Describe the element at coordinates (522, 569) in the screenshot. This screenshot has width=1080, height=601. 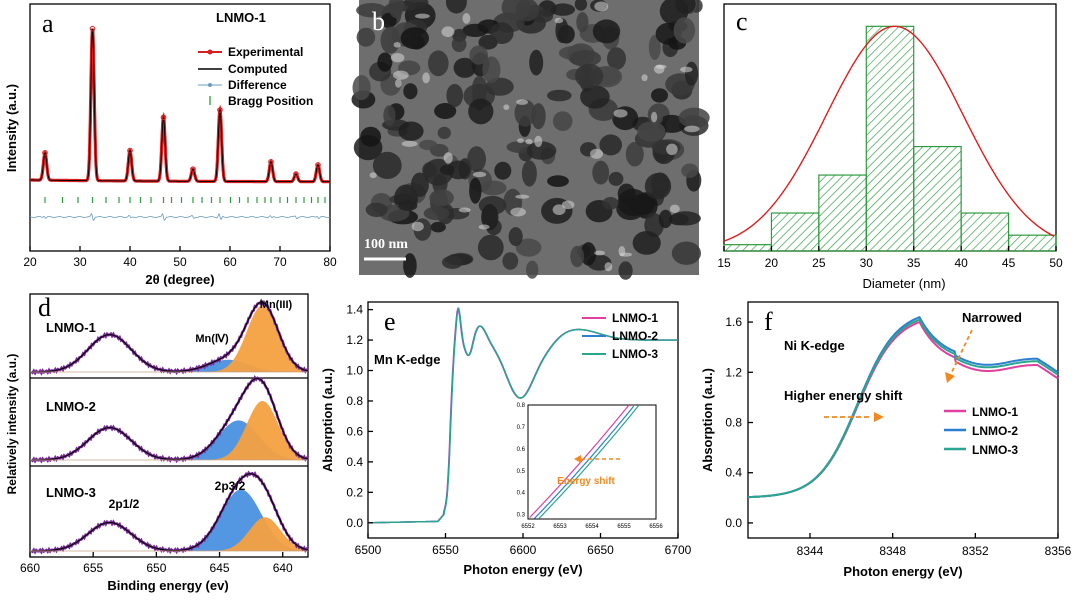
I see `panel-e-xlabel: Photon energy (eV)` at that location.